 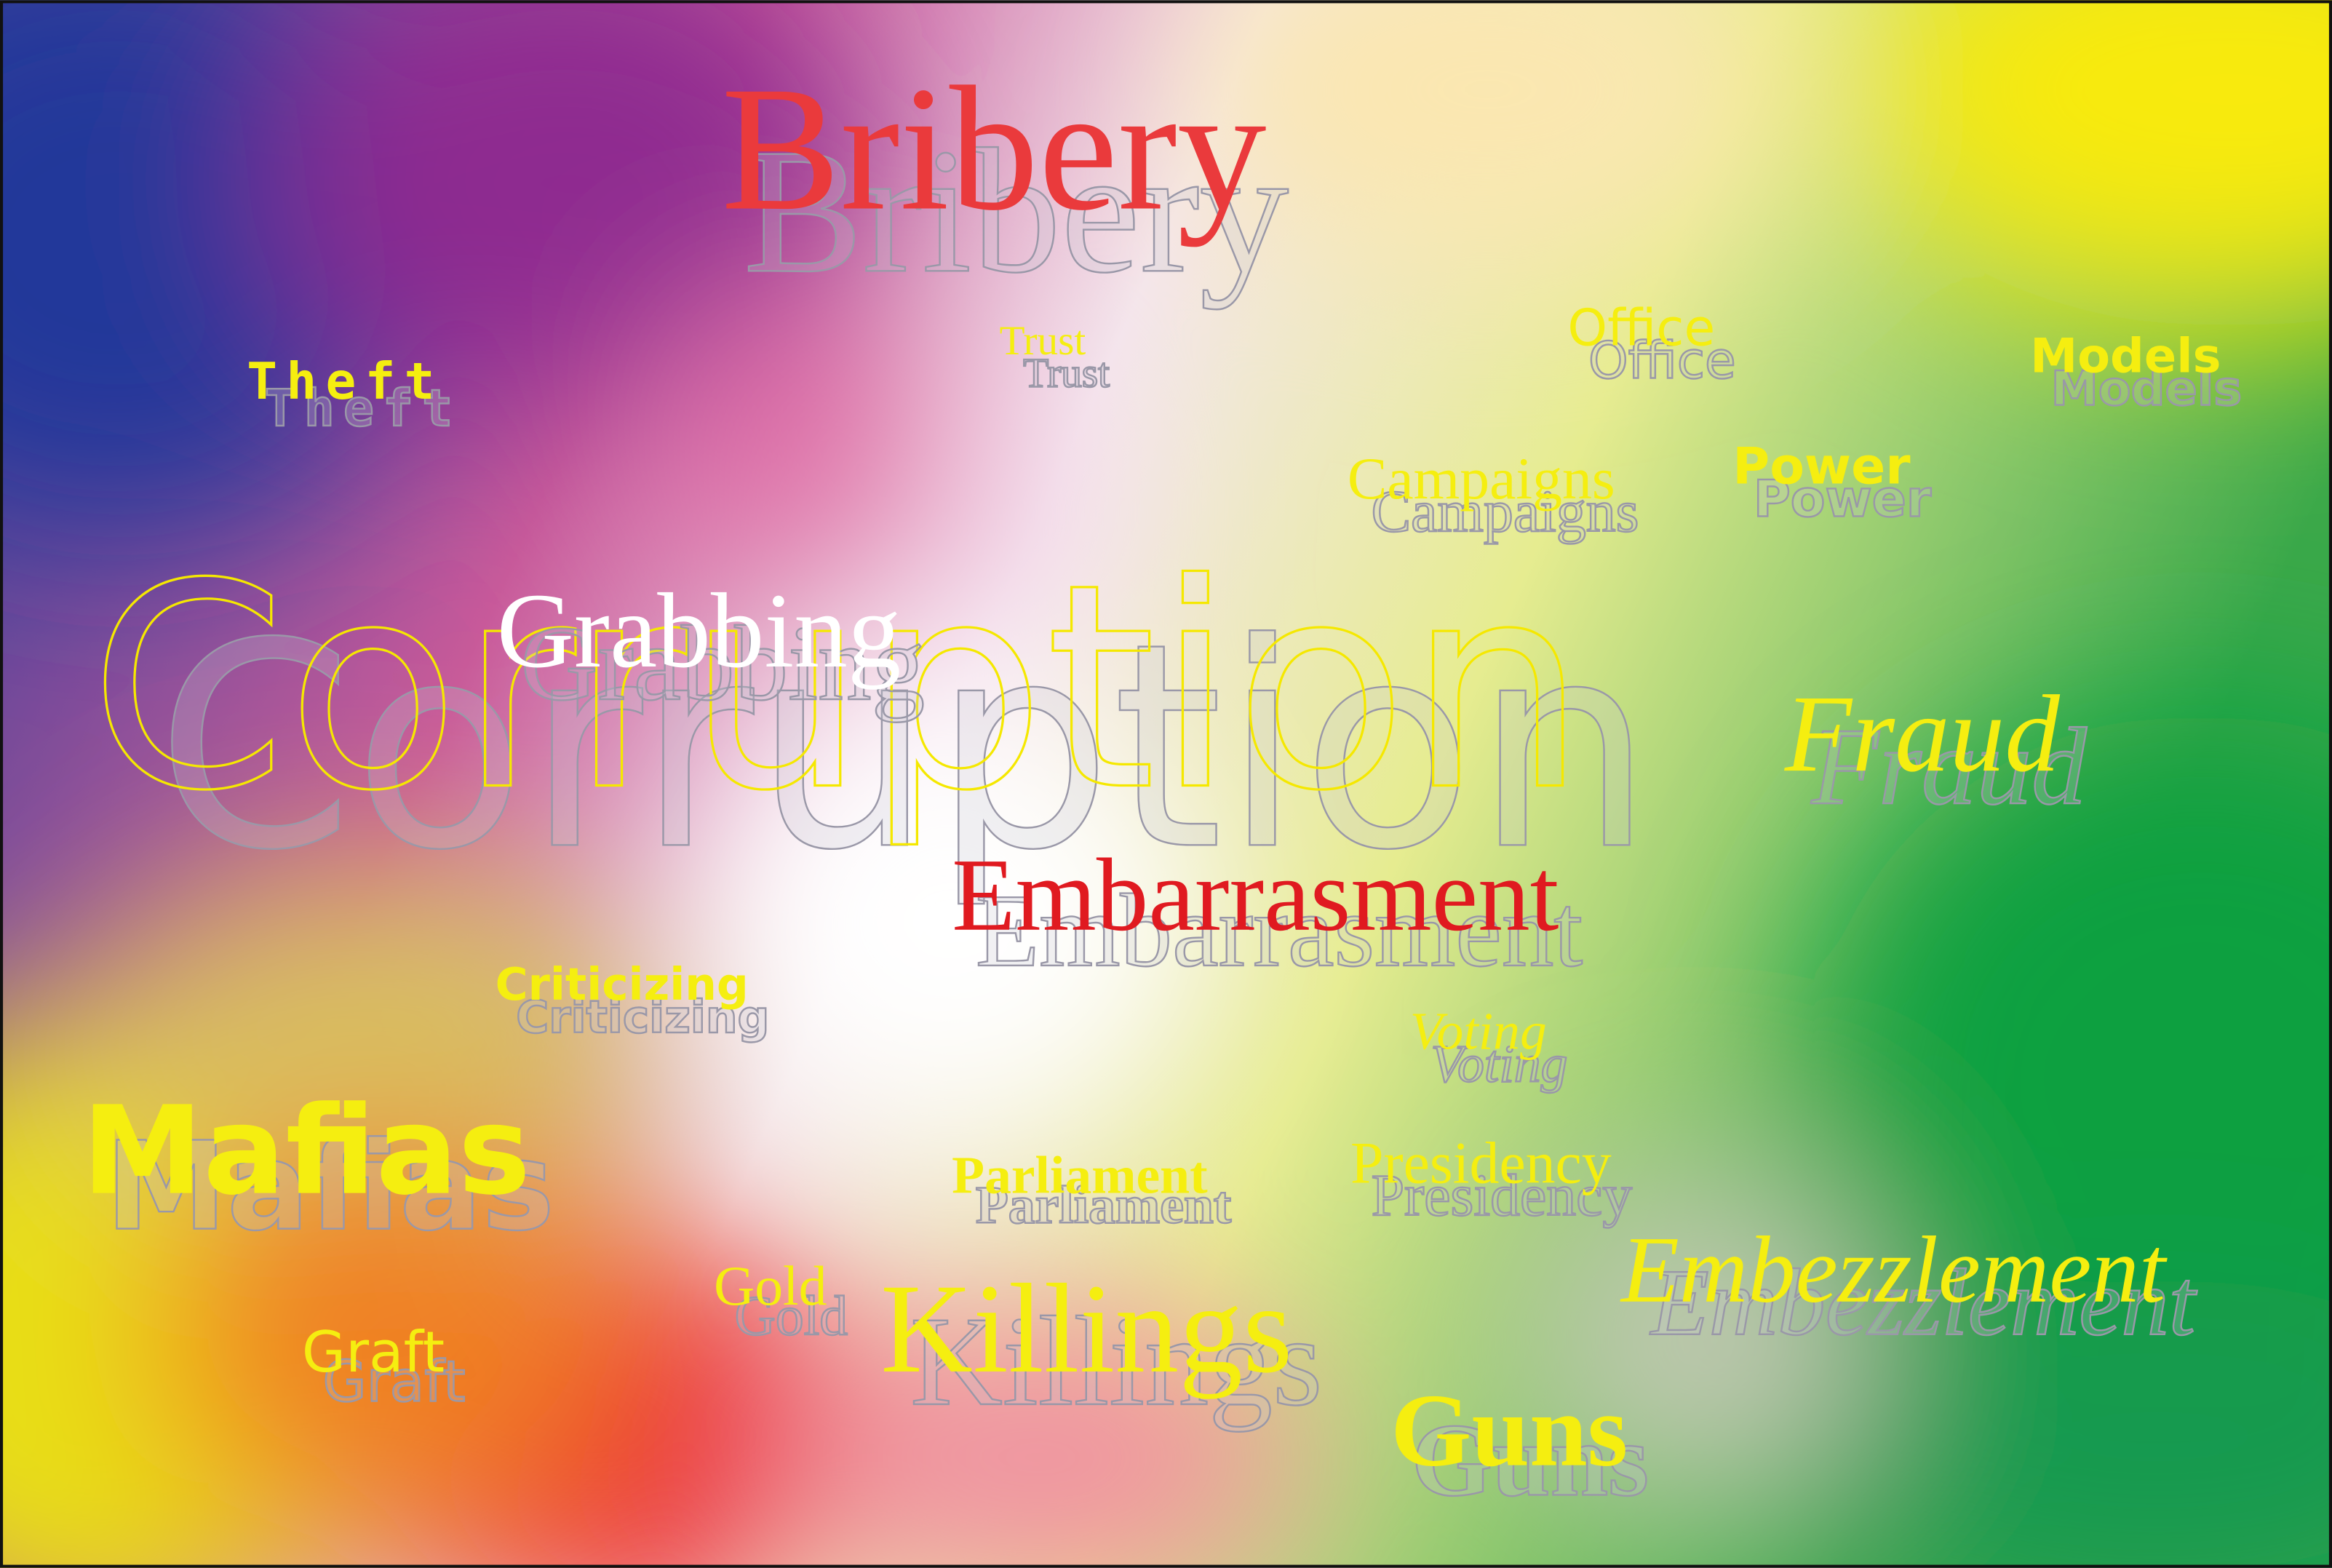 I want to click on word: Parliament, so click(x=1080, y=1175).